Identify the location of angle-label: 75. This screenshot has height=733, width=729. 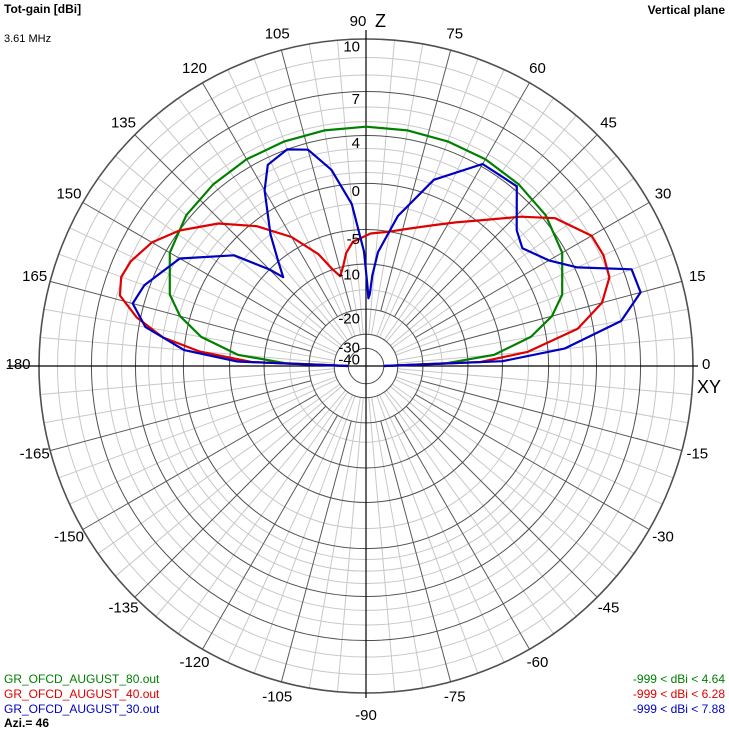
(454, 34).